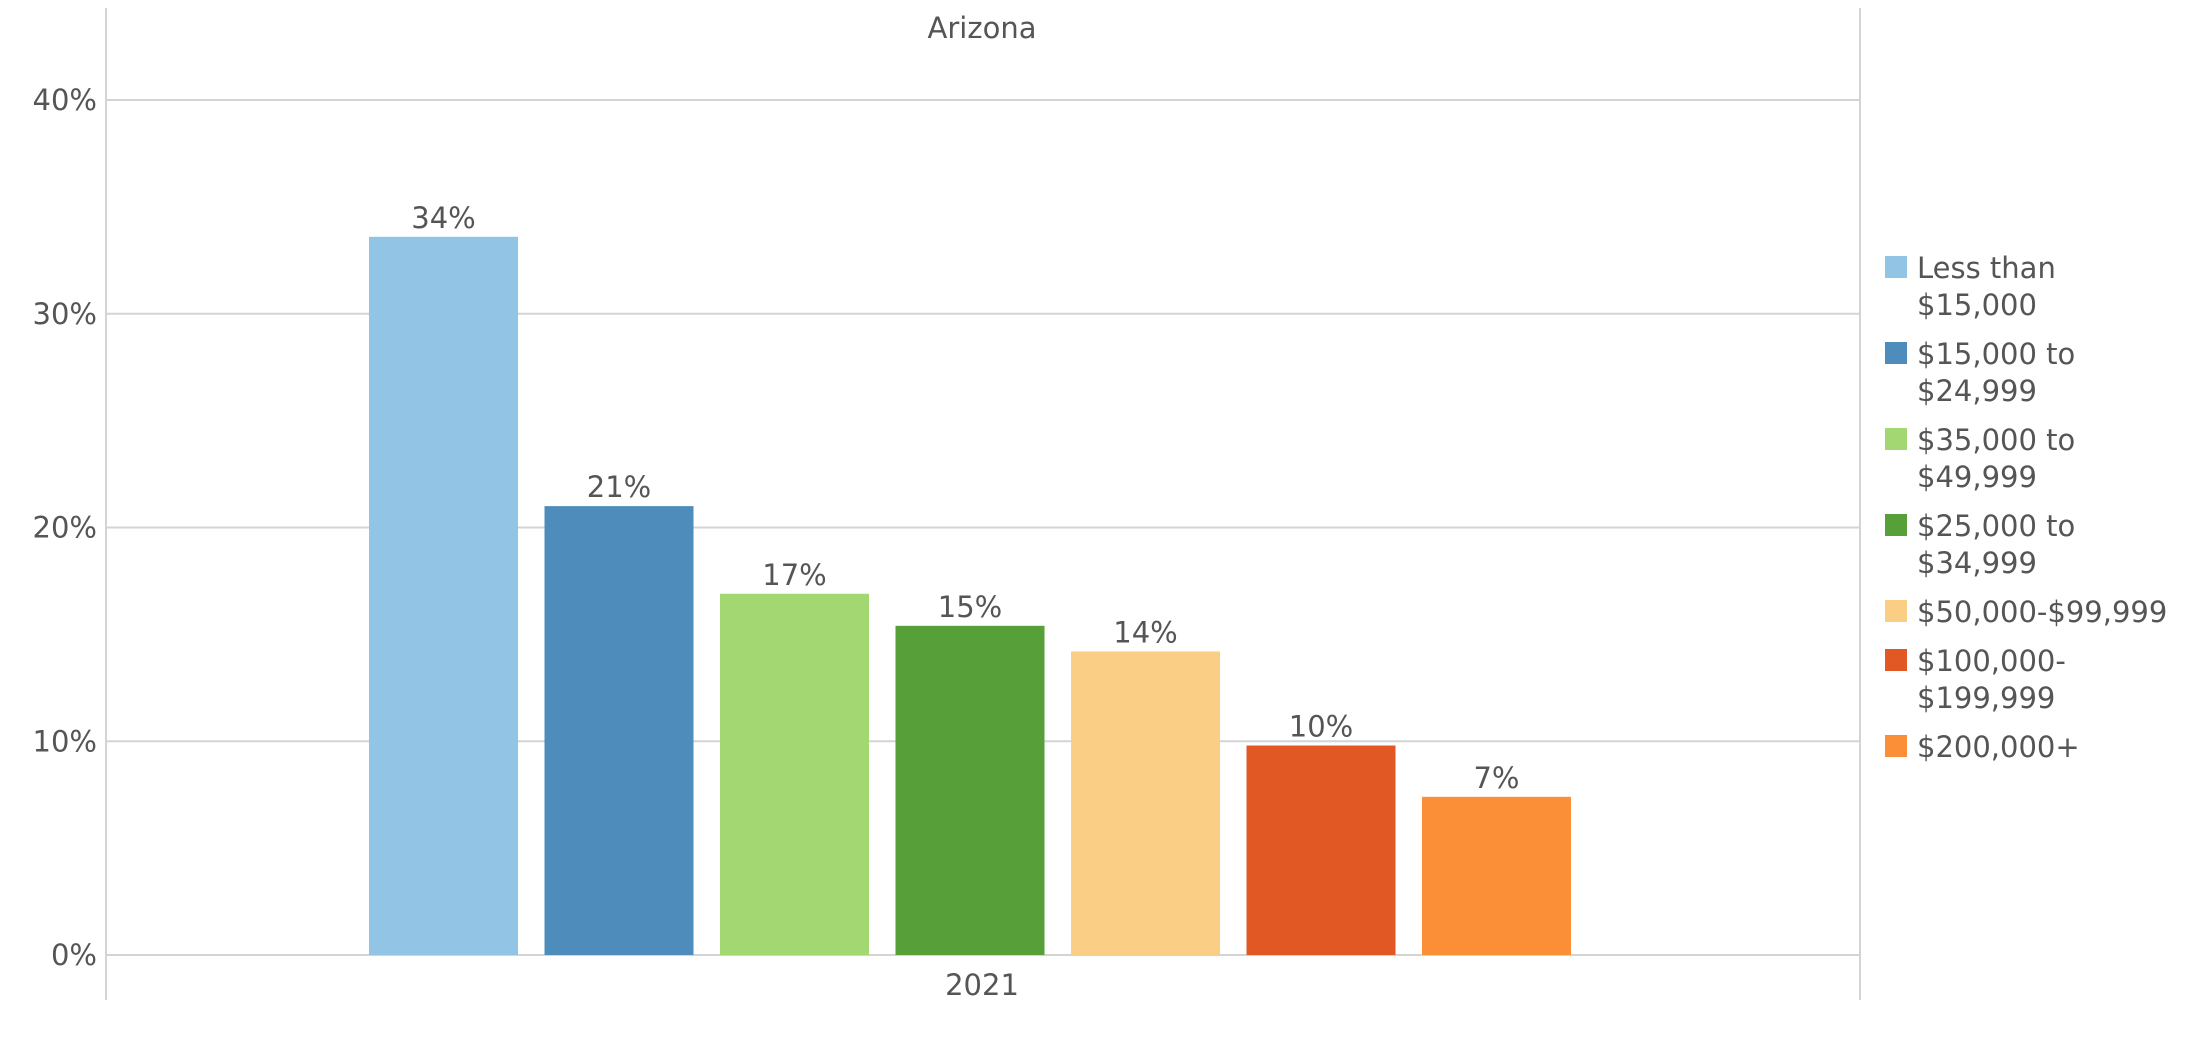 This screenshot has width=2204, height=1038. What do you see at coordinates (794, 575) in the screenshot?
I see `data-label: 17%` at bounding box center [794, 575].